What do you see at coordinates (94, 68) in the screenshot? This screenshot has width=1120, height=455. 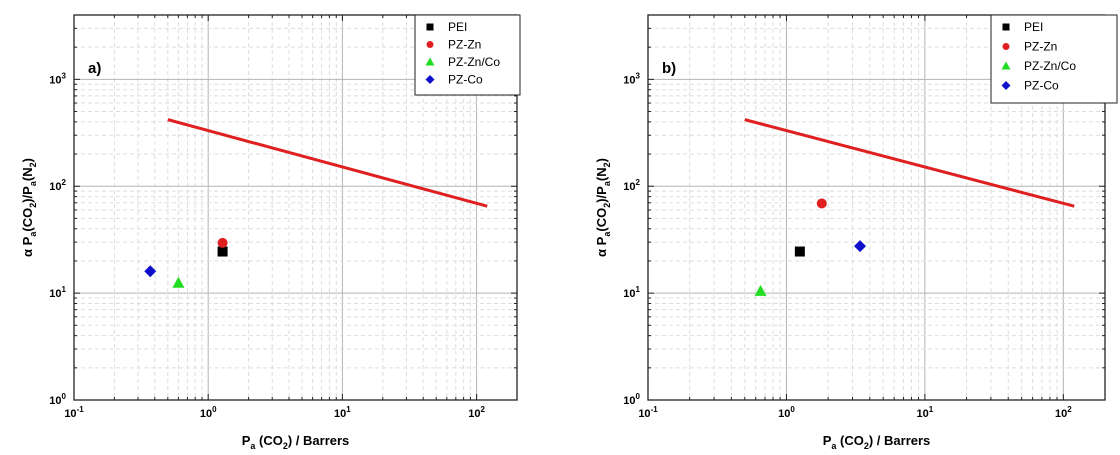 I see `panel-label: a)` at bounding box center [94, 68].